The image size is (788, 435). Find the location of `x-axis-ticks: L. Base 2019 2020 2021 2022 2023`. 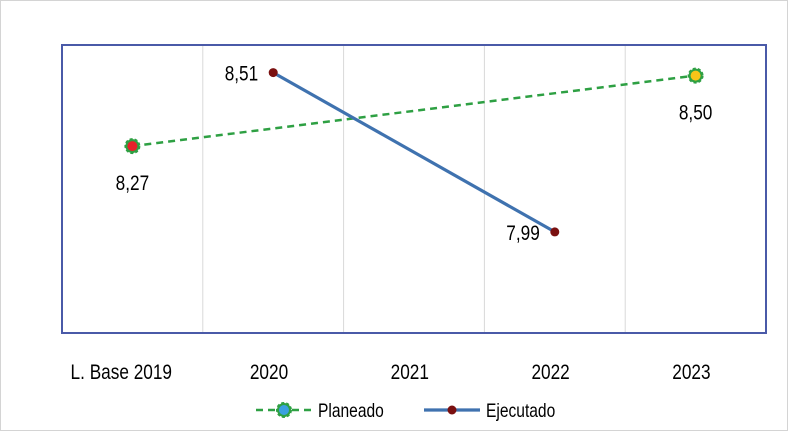

x-axis-ticks: L. Base 2019 2020 2021 2022 2023 is located at coordinates (391, 373).